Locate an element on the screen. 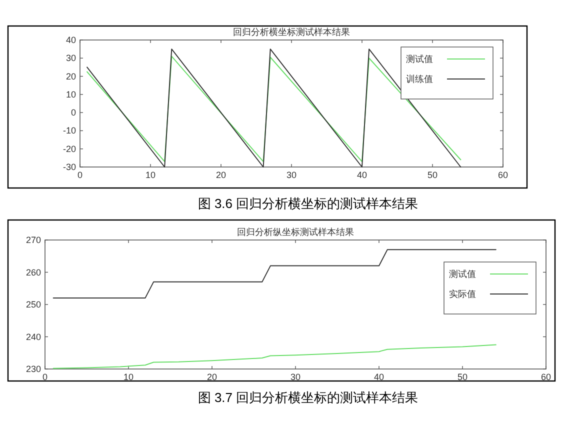  y-tick-label: 0 is located at coordinates (73, 113).